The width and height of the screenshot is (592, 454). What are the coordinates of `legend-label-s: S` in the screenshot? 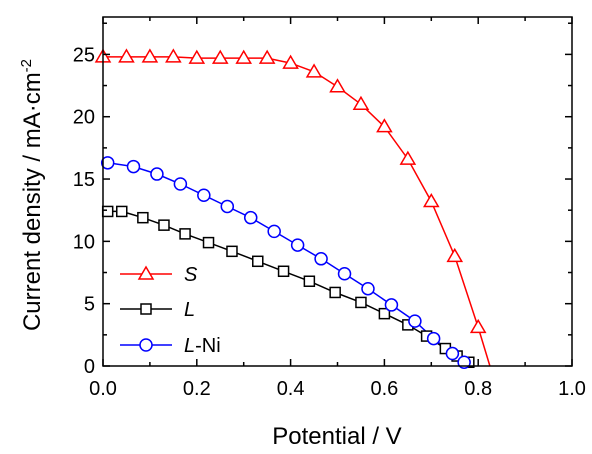 It's located at (191, 275).